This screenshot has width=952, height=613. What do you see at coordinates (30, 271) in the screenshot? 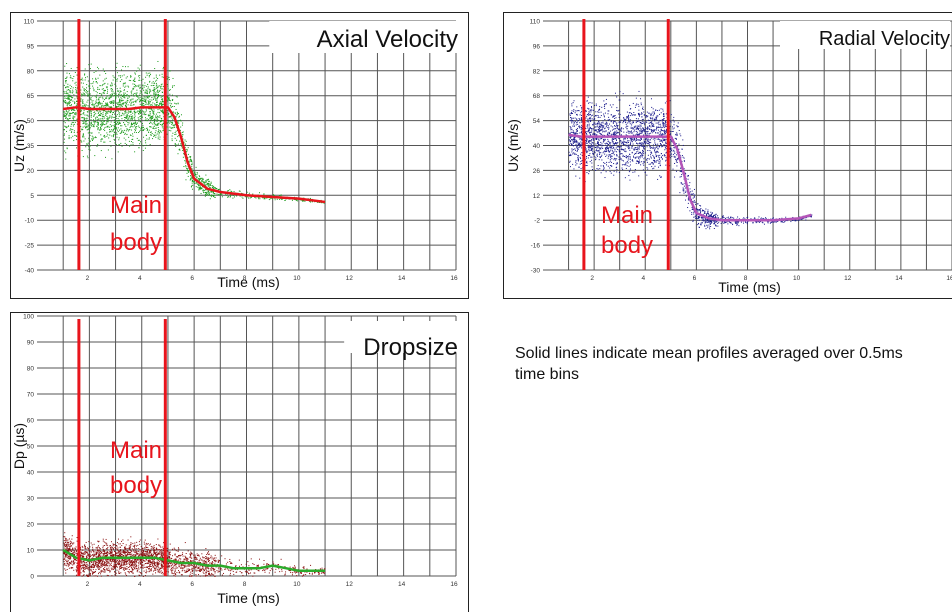
I see `y-tick-label: -40` at bounding box center [30, 271].